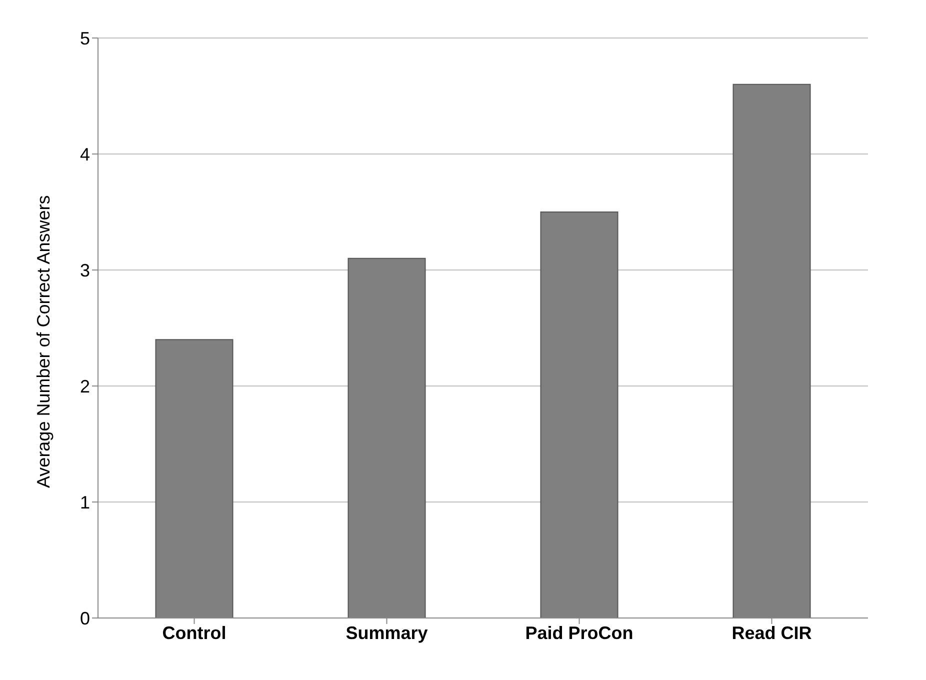  What do you see at coordinates (85, 386) in the screenshot?
I see `y-tick-label: 2` at bounding box center [85, 386].